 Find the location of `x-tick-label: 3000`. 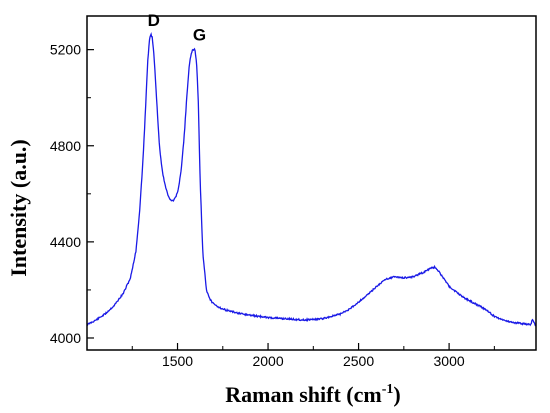

x-tick-label: 3000 is located at coordinates (449, 361).